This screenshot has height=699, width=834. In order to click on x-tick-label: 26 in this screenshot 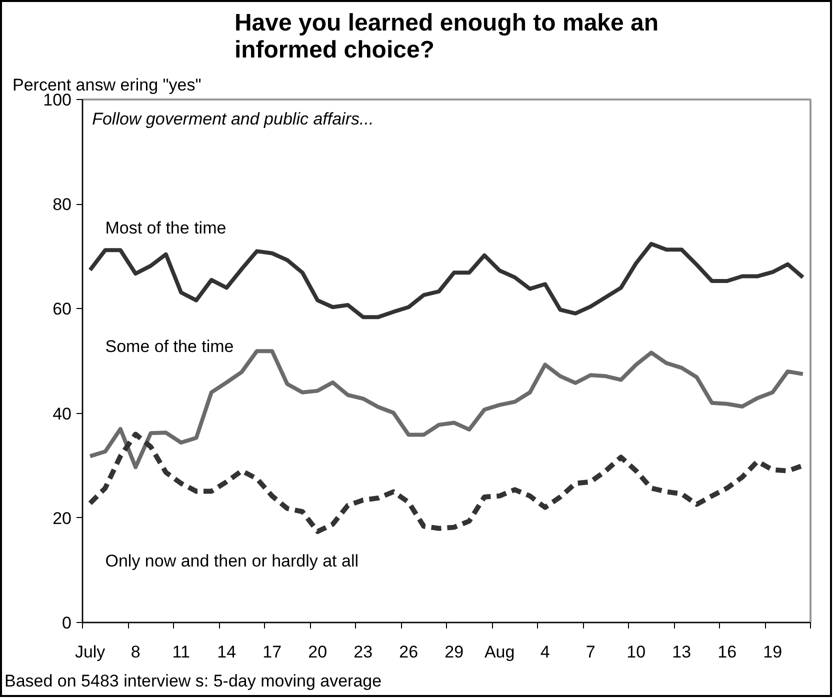, I will do `click(408, 652)`.